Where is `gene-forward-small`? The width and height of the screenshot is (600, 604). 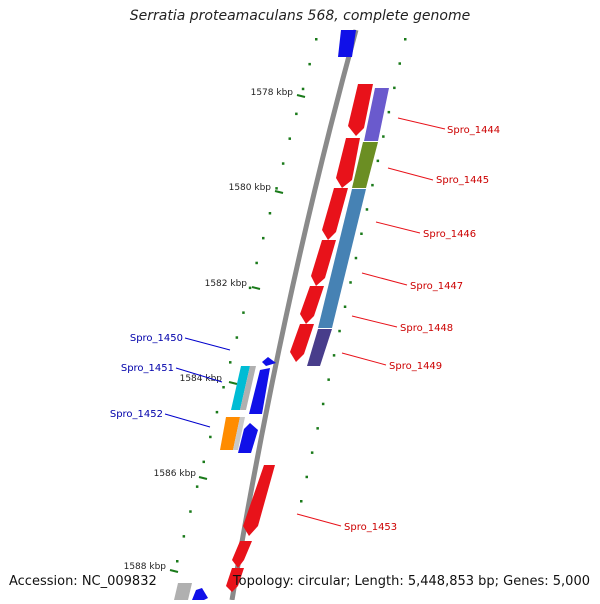
gene-forward-small is located at coordinates (269, 361).